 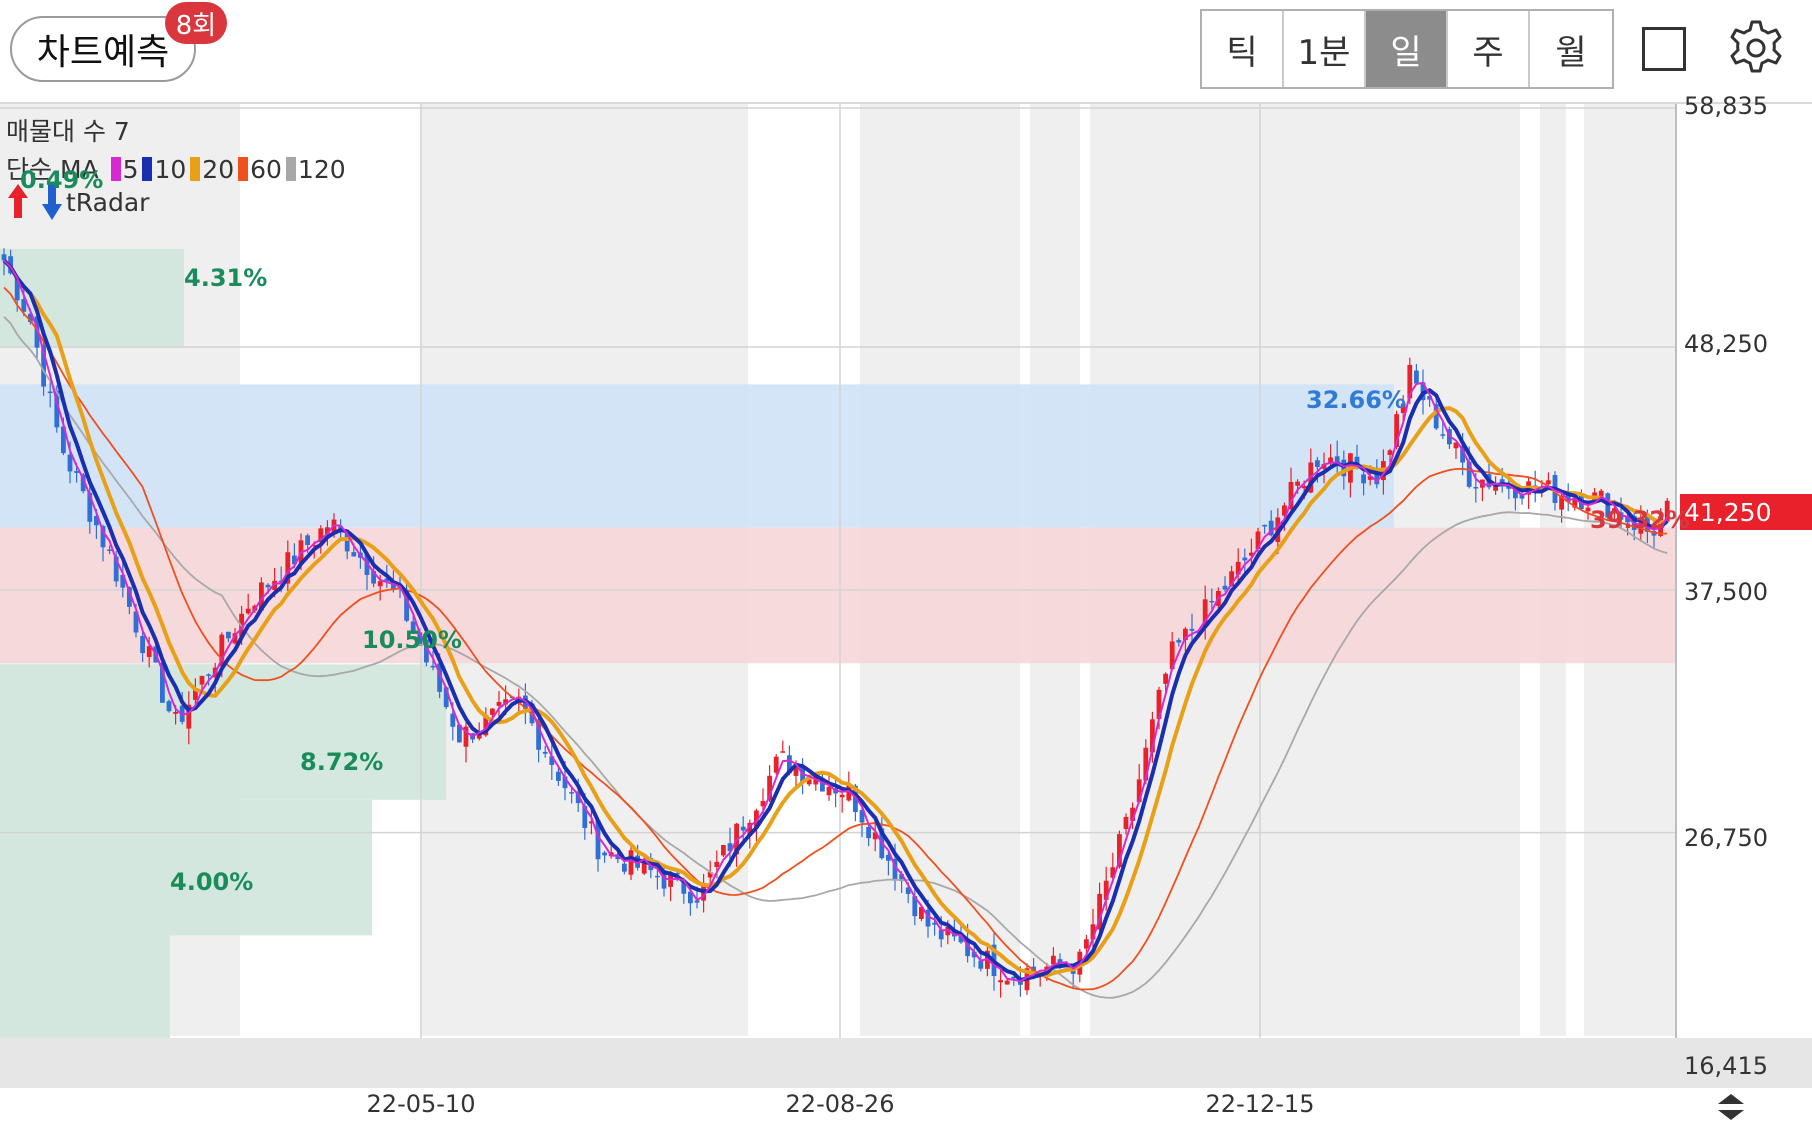 I want to click on volume-profile-pct: 8.72%, so click(x=342, y=762).